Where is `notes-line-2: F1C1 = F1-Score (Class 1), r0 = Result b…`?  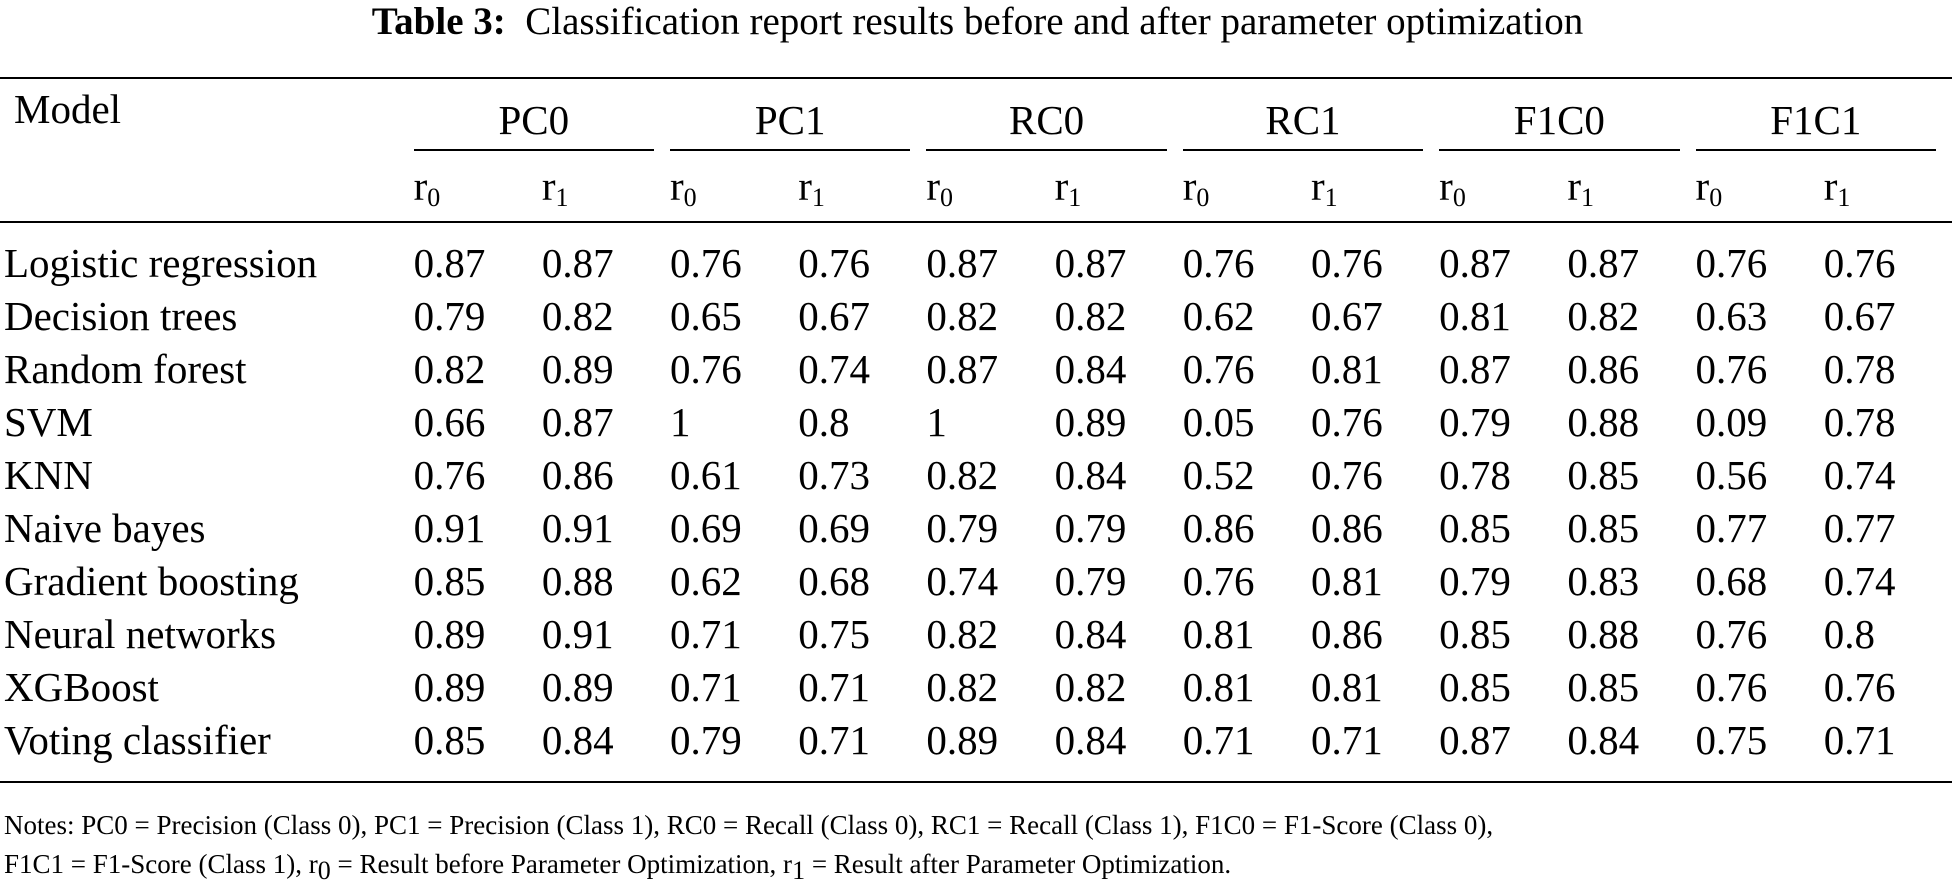 notes-line-2: F1C1 = F1-Score (Class 1), r0 = Result b… is located at coordinates (618, 867).